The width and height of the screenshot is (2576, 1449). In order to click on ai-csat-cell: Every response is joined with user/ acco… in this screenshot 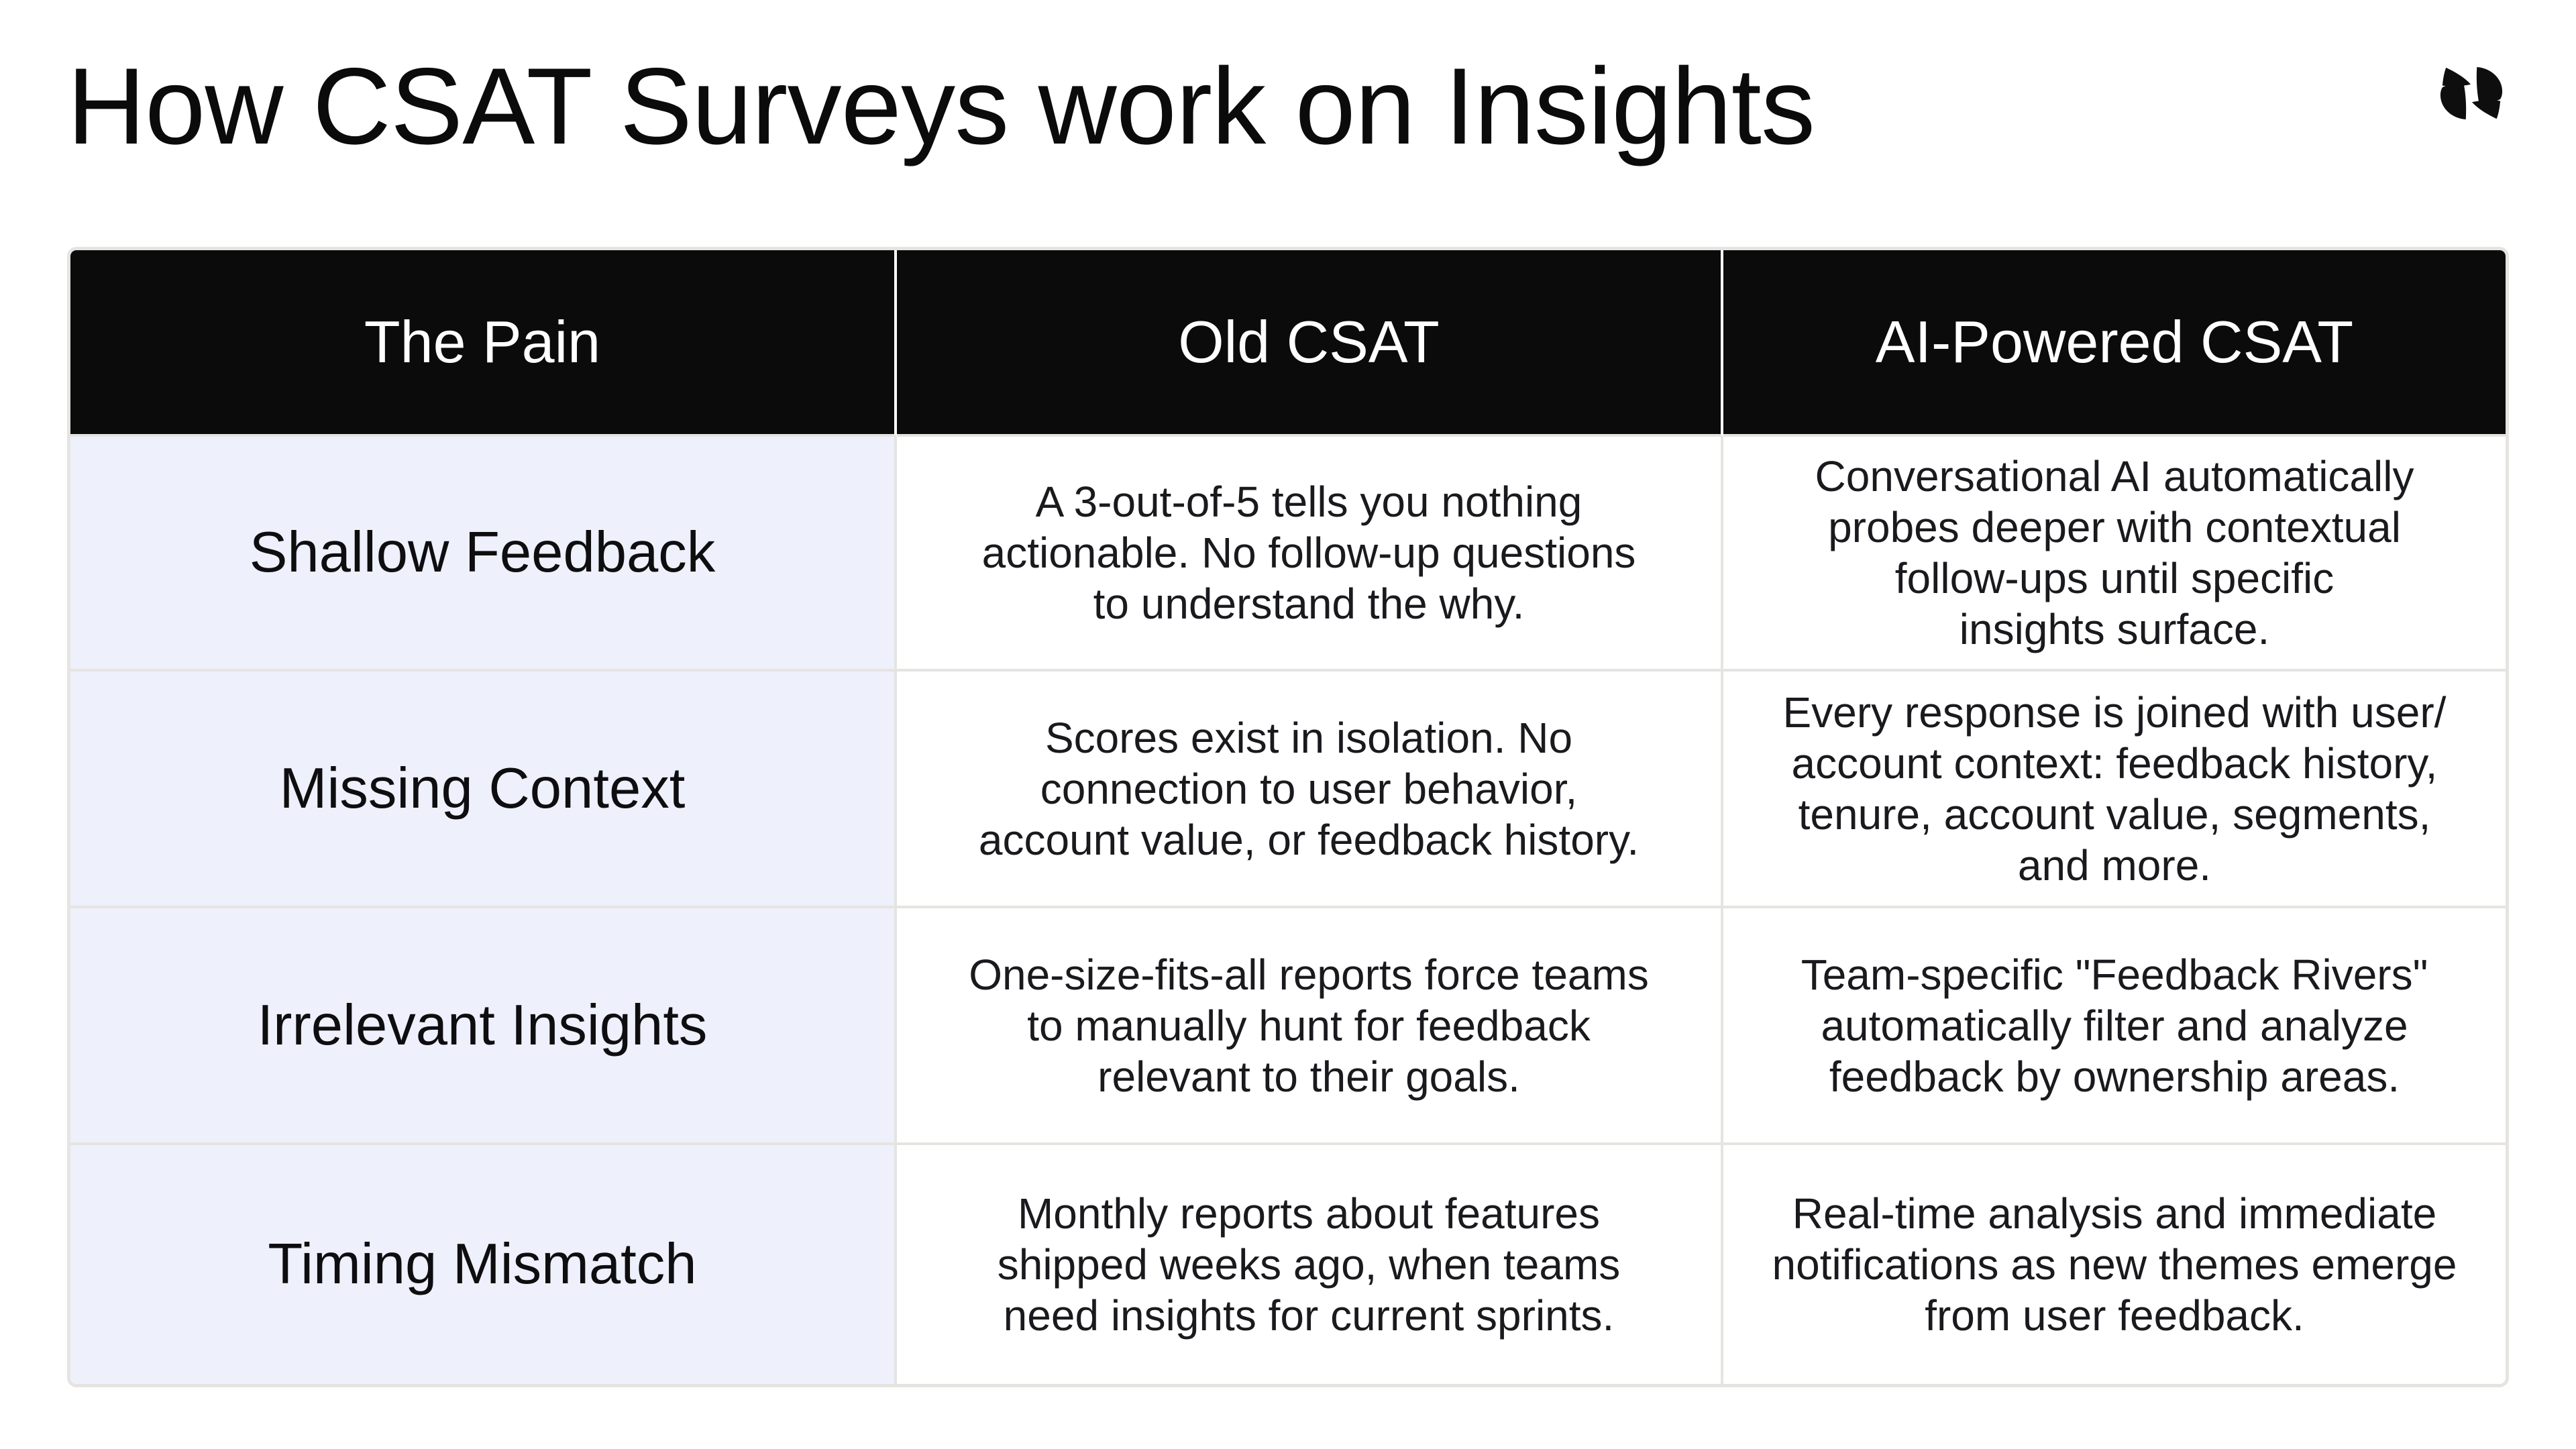, I will do `click(2114, 790)`.